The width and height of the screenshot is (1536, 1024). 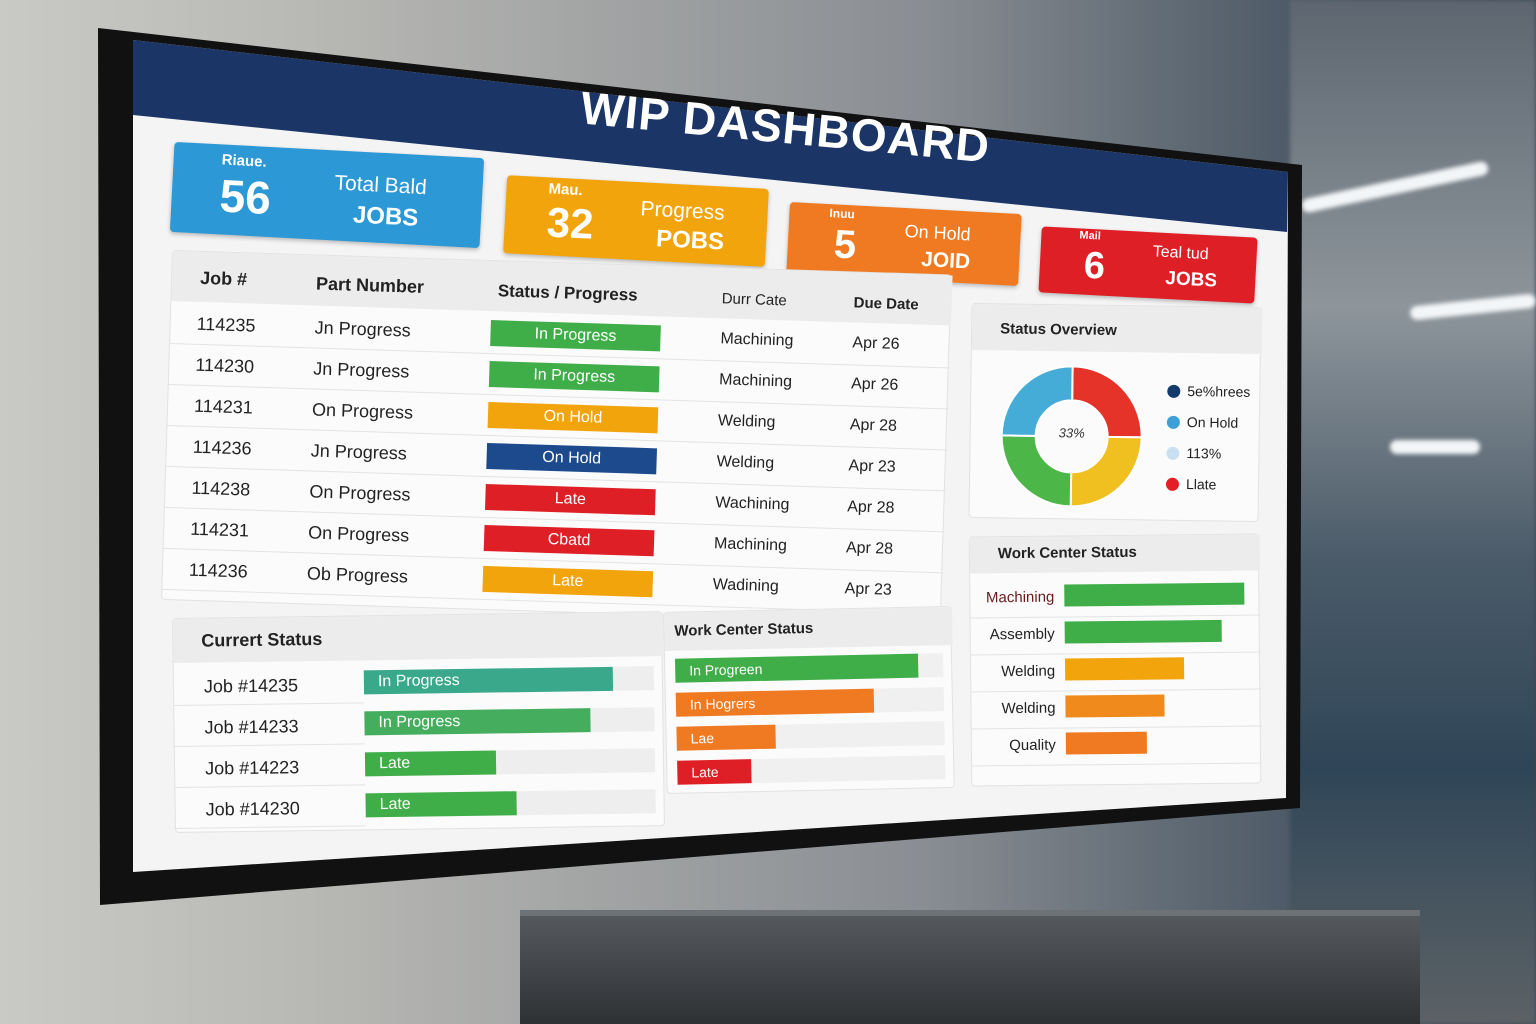 I want to click on work-center-title: Work Center Status, so click(x=744, y=629).